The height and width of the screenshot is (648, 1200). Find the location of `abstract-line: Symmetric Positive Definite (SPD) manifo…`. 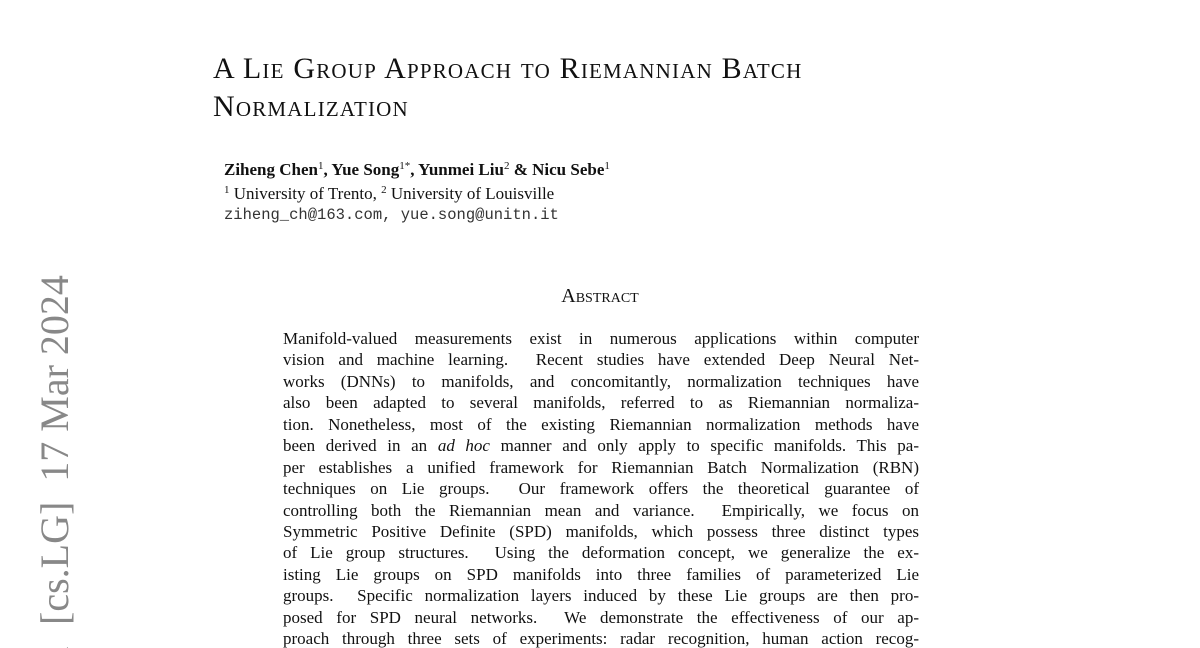

abstract-line: Symmetric Positive Definite (SPD) manifo… is located at coordinates (601, 531).